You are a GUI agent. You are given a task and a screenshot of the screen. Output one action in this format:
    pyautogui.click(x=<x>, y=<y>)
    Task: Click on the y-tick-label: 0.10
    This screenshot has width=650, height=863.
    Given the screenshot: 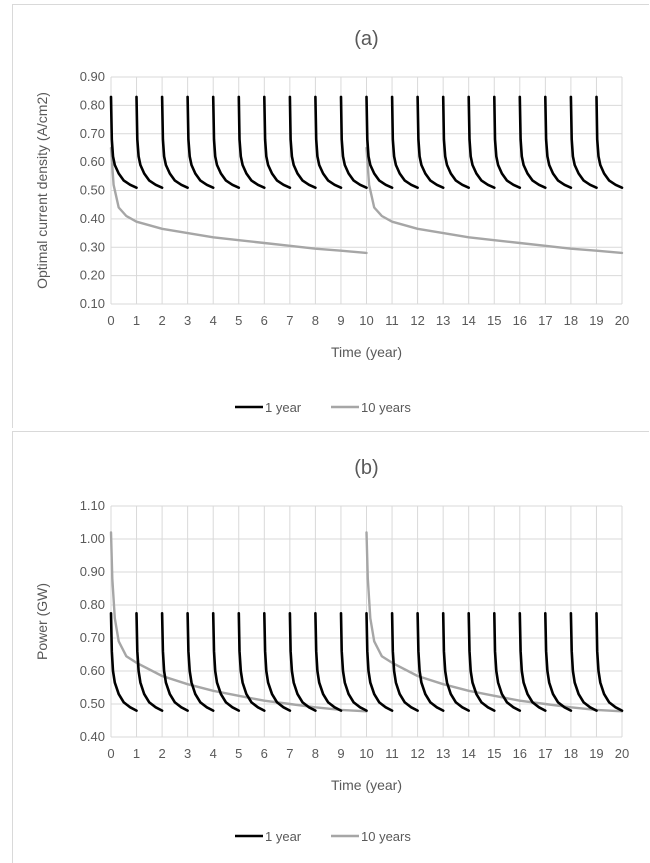 What is the action you would take?
    pyautogui.click(x=92, y=303)
    